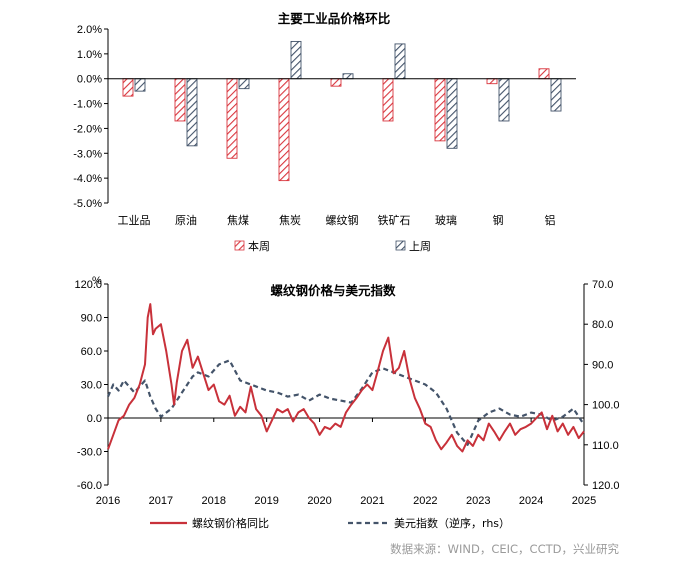 This screenshot has height=566, width=678. Describe the element at coordinates (498, 220) in the screenshot. I see `bar-category-label: 钢` at that location.